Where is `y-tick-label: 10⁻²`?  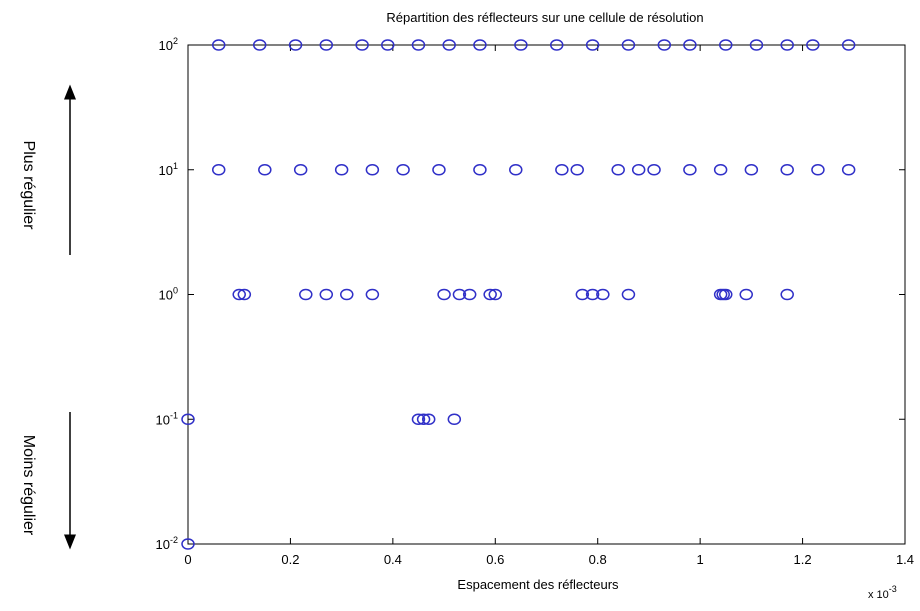 y-tick-label: 10⁻² is located at coordinates (167, 543).